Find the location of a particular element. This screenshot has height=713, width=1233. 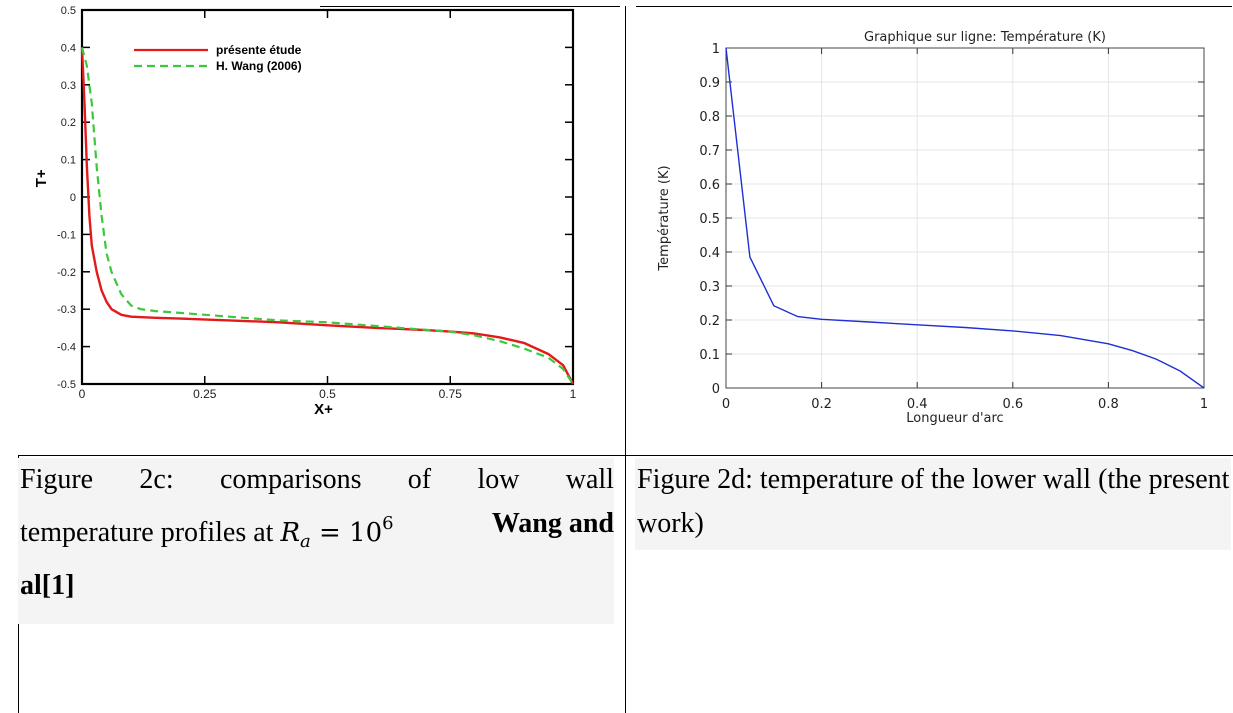

rayleigh-number: Ra = 106 is located at coordinates (336, 532).